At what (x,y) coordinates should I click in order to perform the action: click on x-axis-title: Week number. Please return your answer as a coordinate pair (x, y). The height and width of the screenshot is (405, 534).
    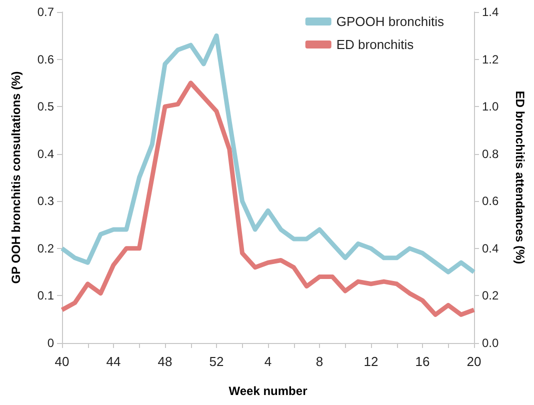
    Looking at the image, I should click on (268, 391).